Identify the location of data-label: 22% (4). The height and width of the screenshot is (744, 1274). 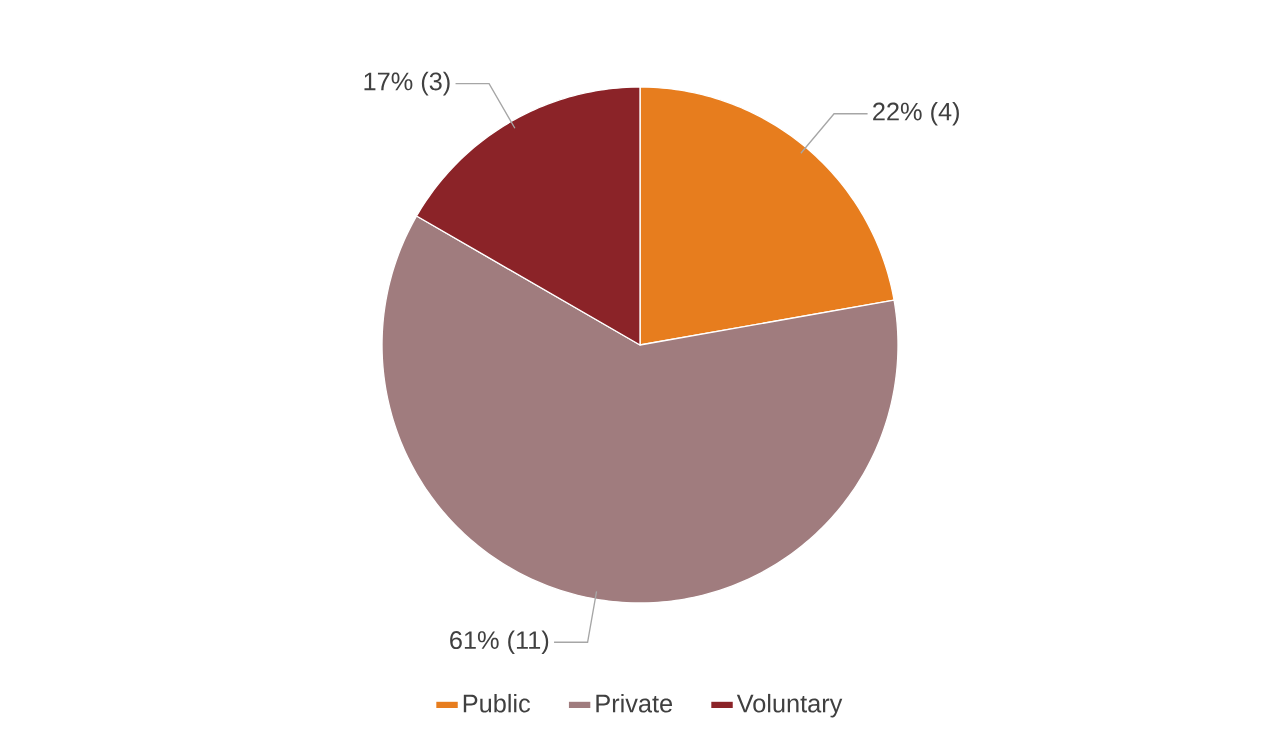
(916, 113).